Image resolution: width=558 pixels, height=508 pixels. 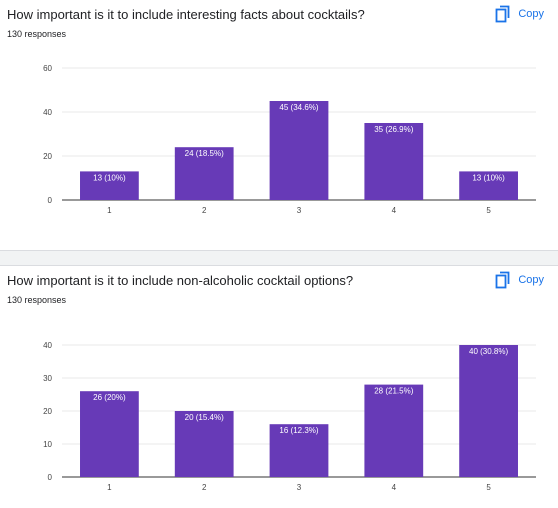 What do you see at coordinates (204, 153) in the screenshot?
I see `bar-data-label: 24 (18.5%)` at bounding box center [204, 153].